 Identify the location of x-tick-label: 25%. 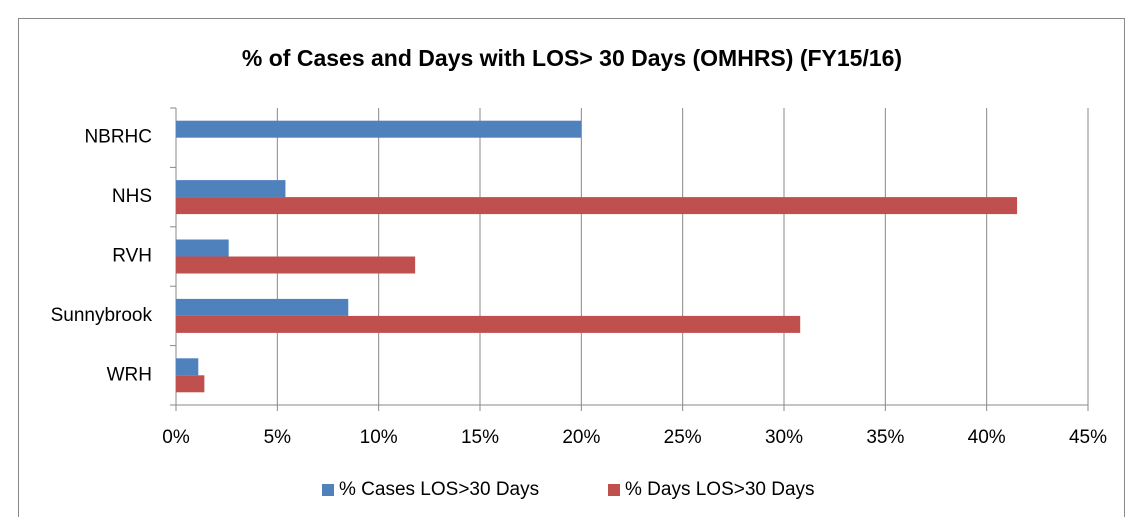
(683, 437).